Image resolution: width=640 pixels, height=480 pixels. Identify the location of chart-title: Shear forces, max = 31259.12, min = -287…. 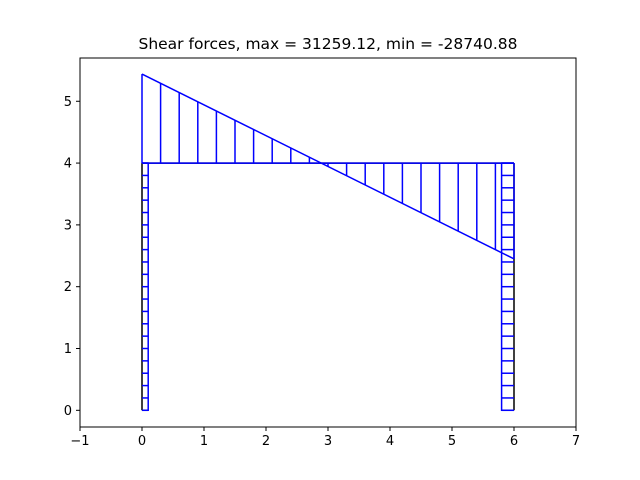
(327, 44).